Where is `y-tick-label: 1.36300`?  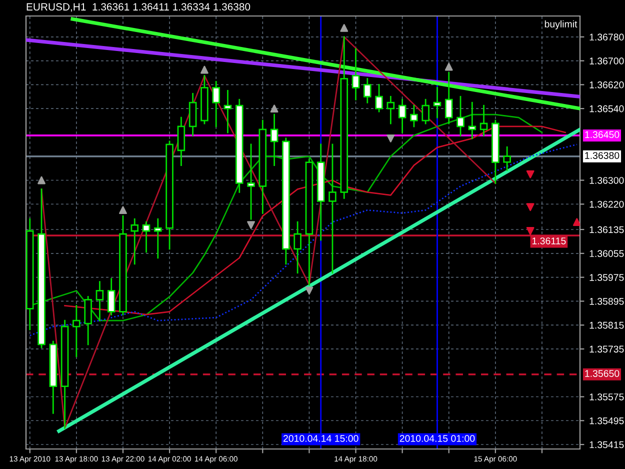
y-tick-label: 1.36300 is located at coordinates (607, 180).